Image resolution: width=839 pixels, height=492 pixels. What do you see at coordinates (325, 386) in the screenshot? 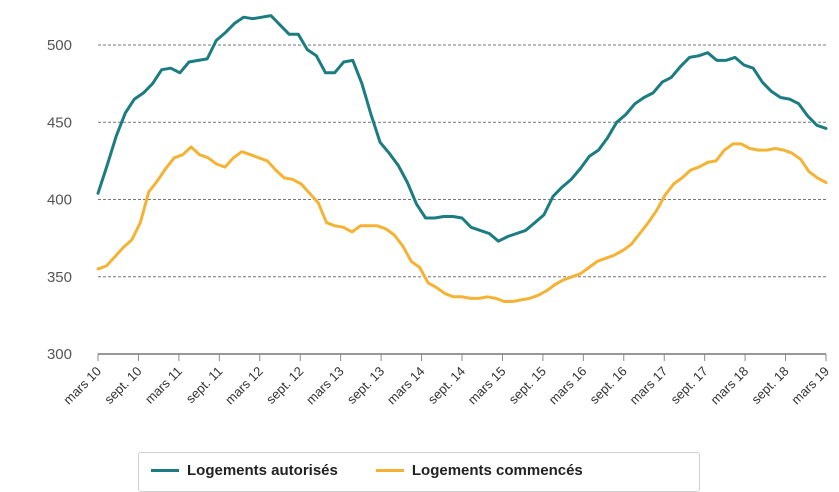
I see `x-tick-label: mars 13` at bounding box center [325, 386].